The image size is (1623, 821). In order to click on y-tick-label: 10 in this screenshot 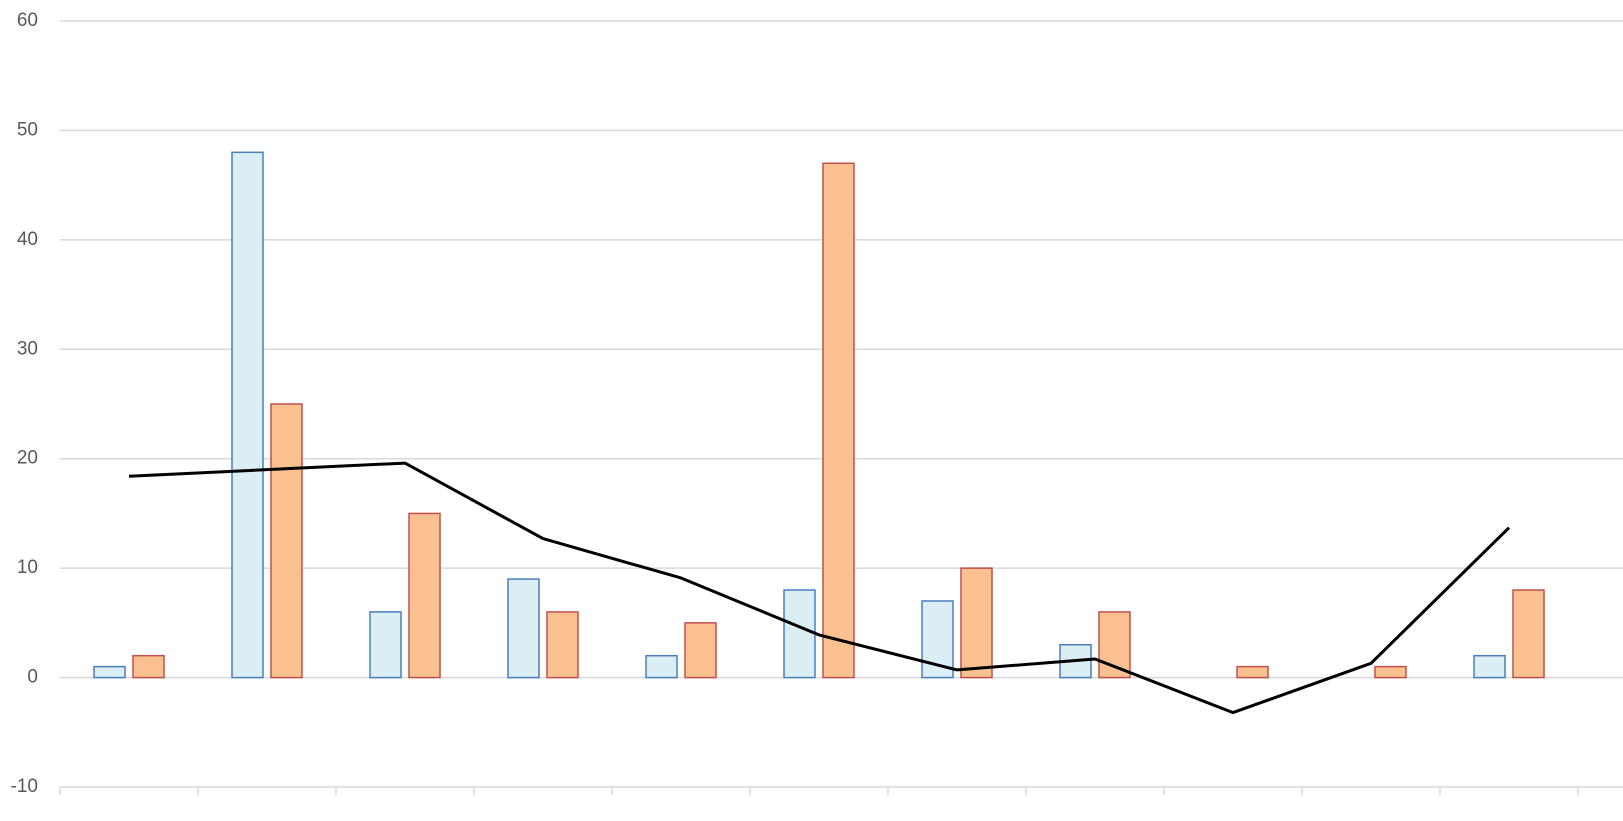, I will do `click(27, 567)`.